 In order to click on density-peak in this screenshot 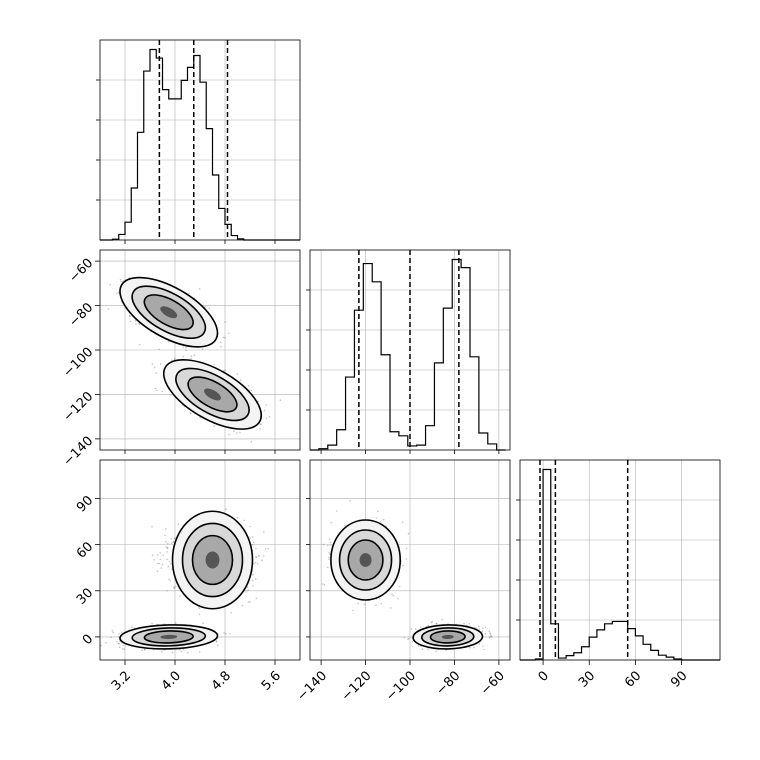, I will do `click(169, 312)`.